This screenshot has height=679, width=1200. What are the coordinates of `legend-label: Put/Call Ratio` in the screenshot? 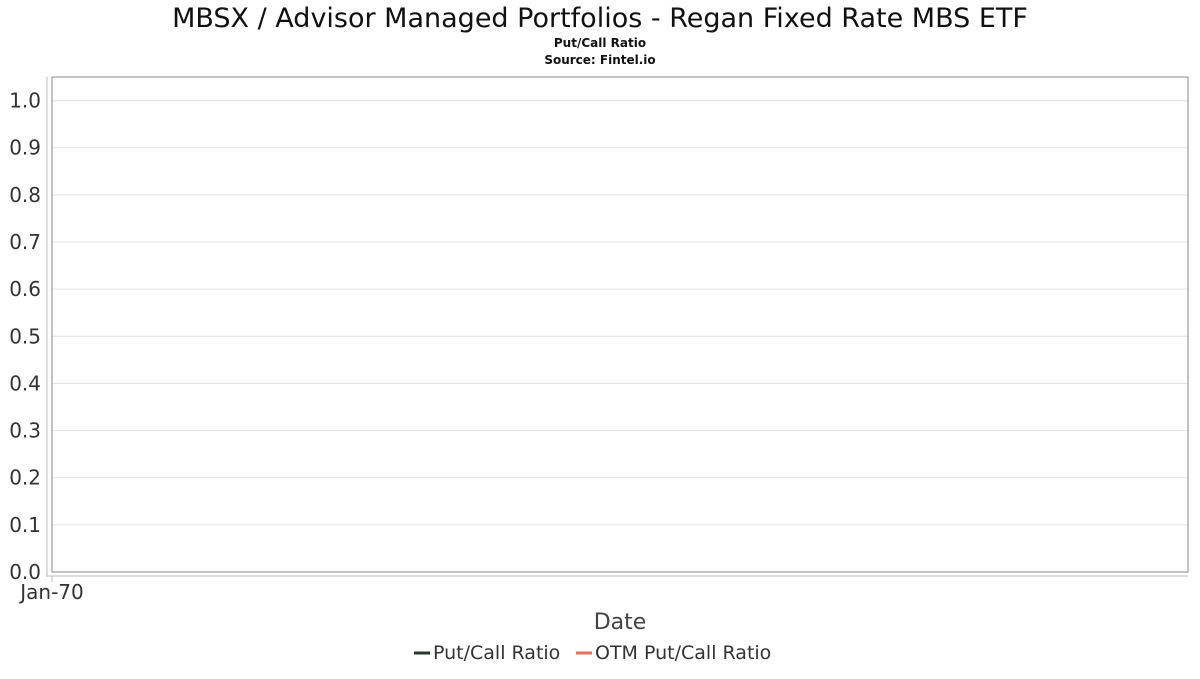 It's located at (496, 653).